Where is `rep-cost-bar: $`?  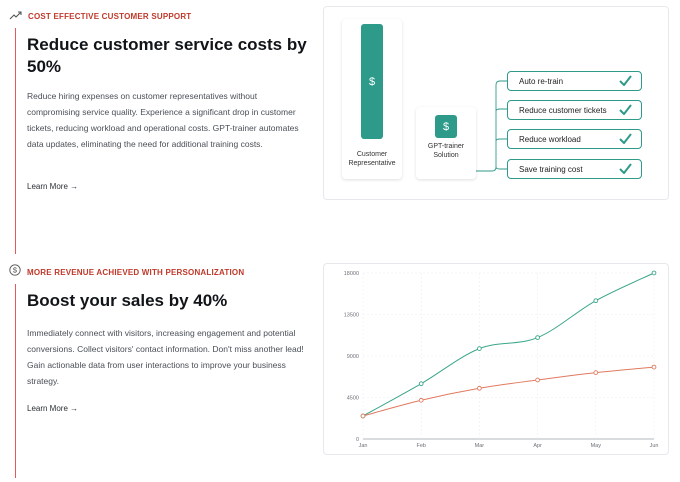
rep-cost-bar: $ is located at coordinates (372, 81).